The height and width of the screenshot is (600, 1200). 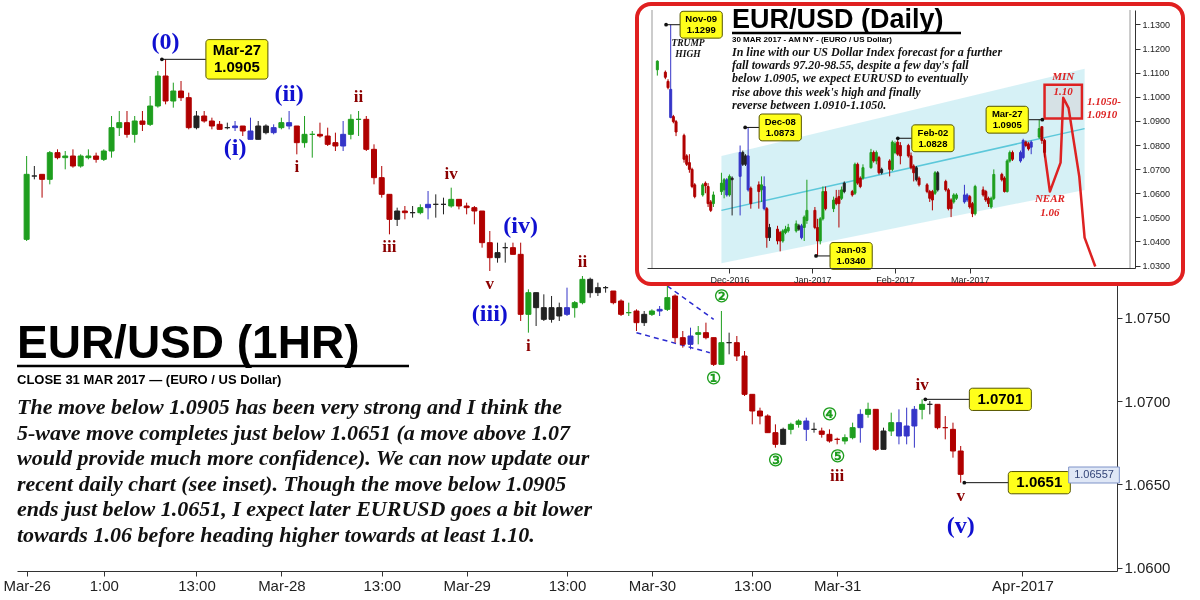 What do you see at coordinates (780, 126) in the screenshot?
I see `text: Dec-08 1.0873` at bounding box center [780, 126].